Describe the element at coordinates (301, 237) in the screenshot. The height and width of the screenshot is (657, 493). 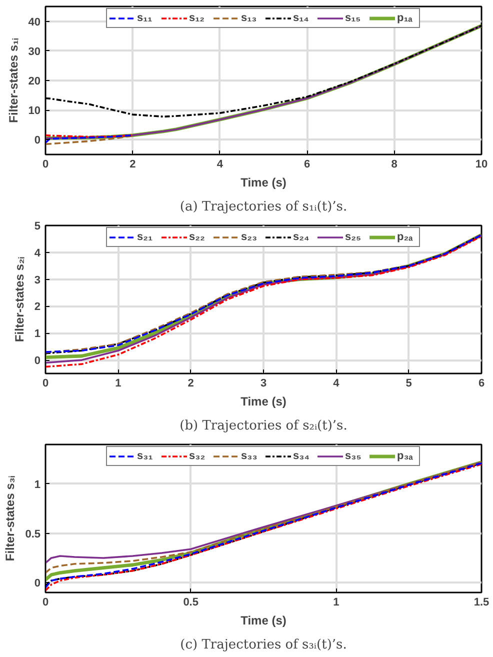
I see `legend-label: s₂₄` at that location.